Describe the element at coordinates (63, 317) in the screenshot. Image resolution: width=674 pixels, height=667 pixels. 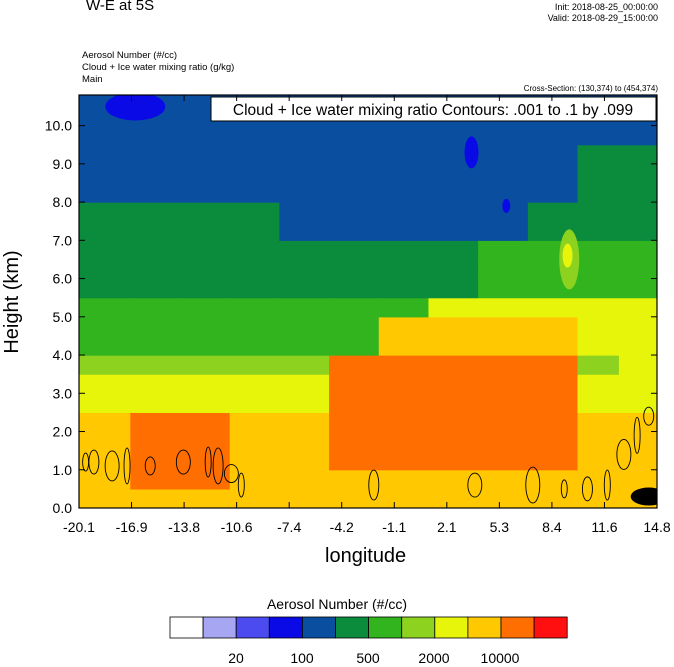
I see `y-tick-label: 5.0` at that location.